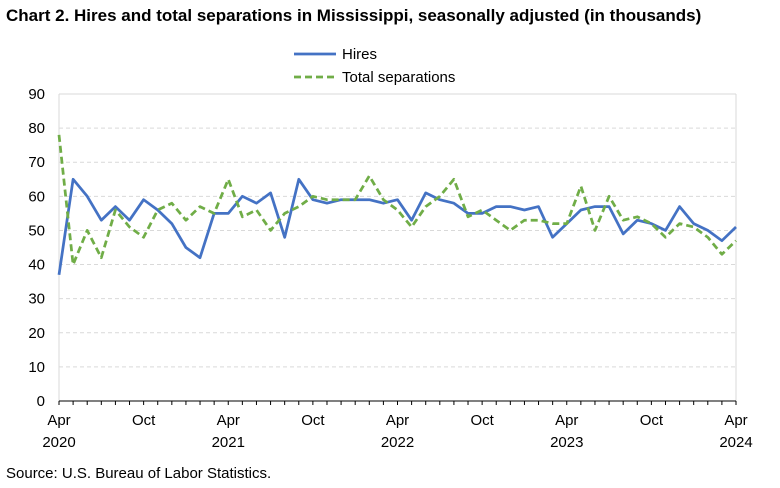 The height and width of the screenshot is (488, 780). I want to click on legend: Hires Total separations, so click(374, 66).